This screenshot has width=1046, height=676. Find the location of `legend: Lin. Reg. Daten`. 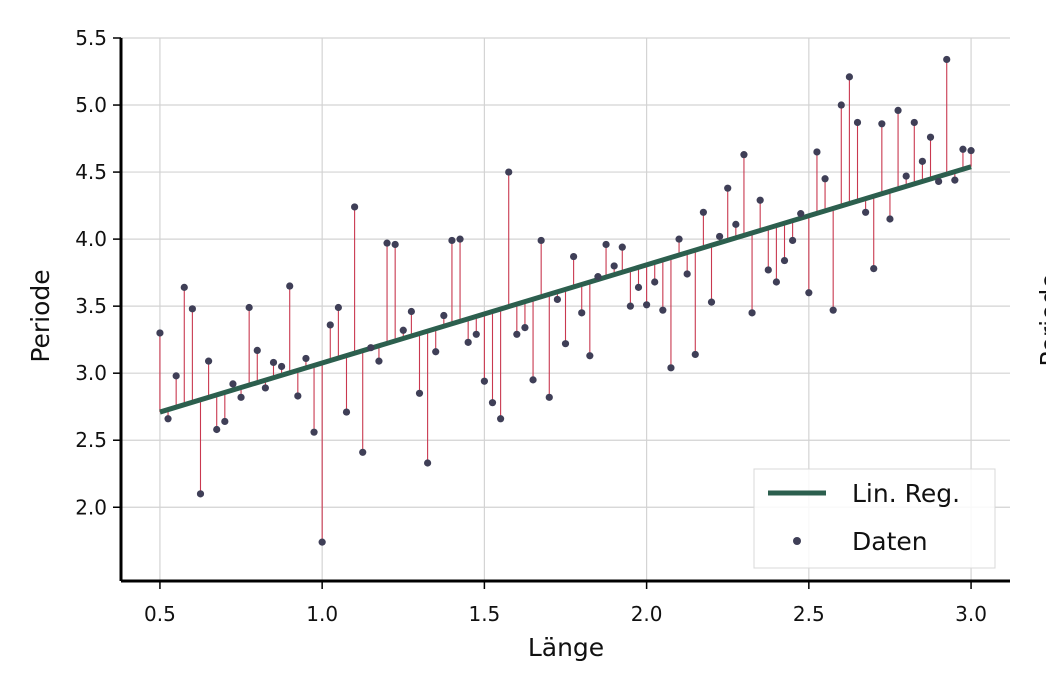

legend: Lin. Reg. Daten is located at coordinates (874, 518).